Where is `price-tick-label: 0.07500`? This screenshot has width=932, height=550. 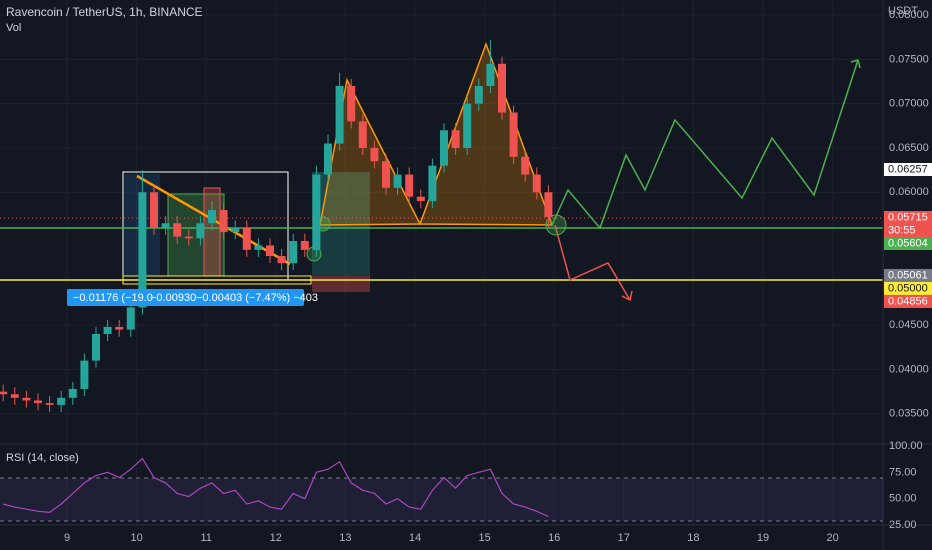
price-tick-label: 0.07500 is located at coordinates (909, 59).